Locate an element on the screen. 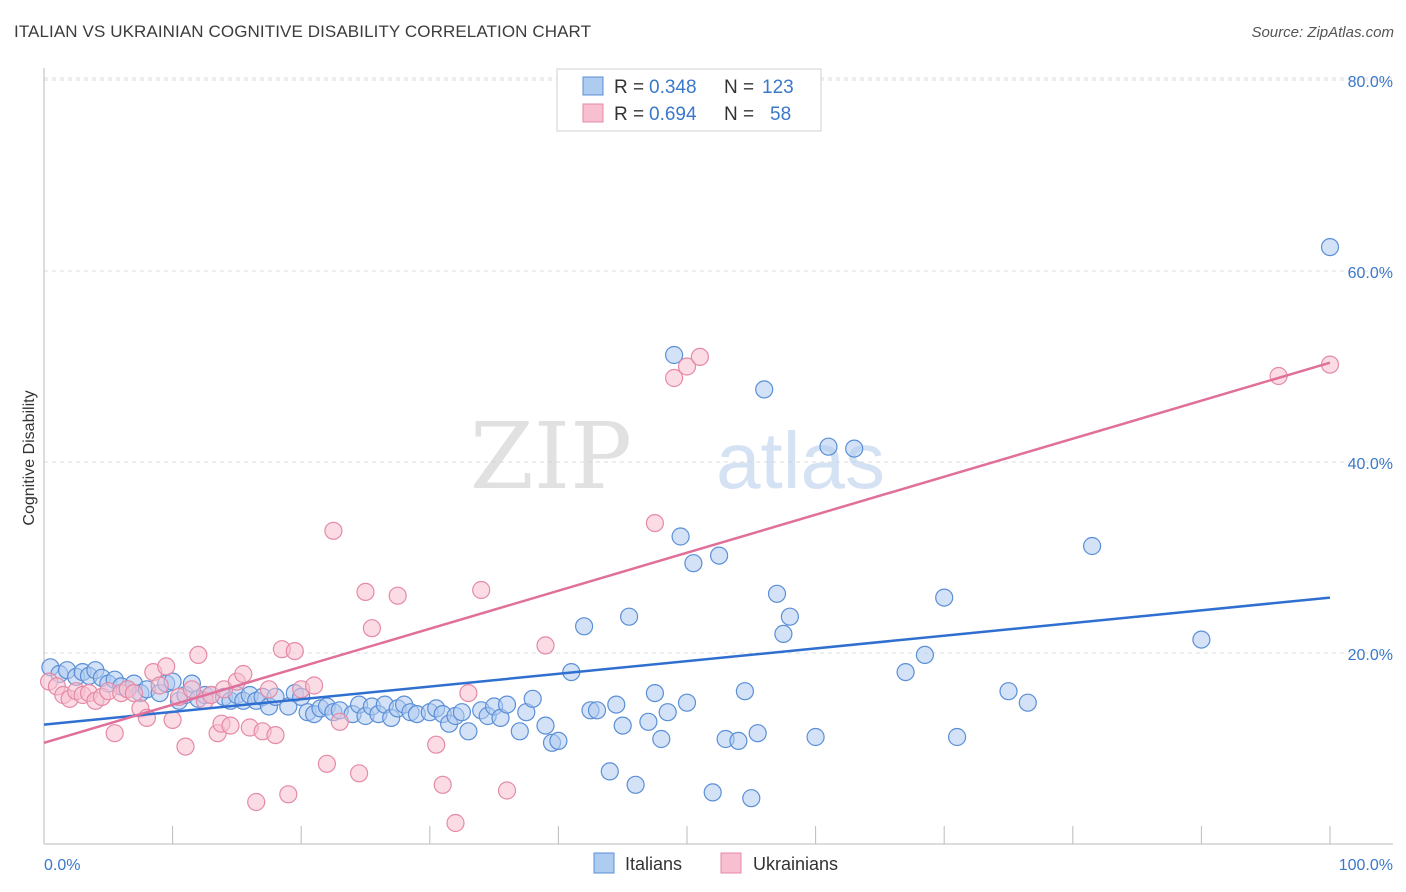 The image size is (1406, 892). x-tick-labels: 0.0% 100.0% is located at coordinates (718, 865).